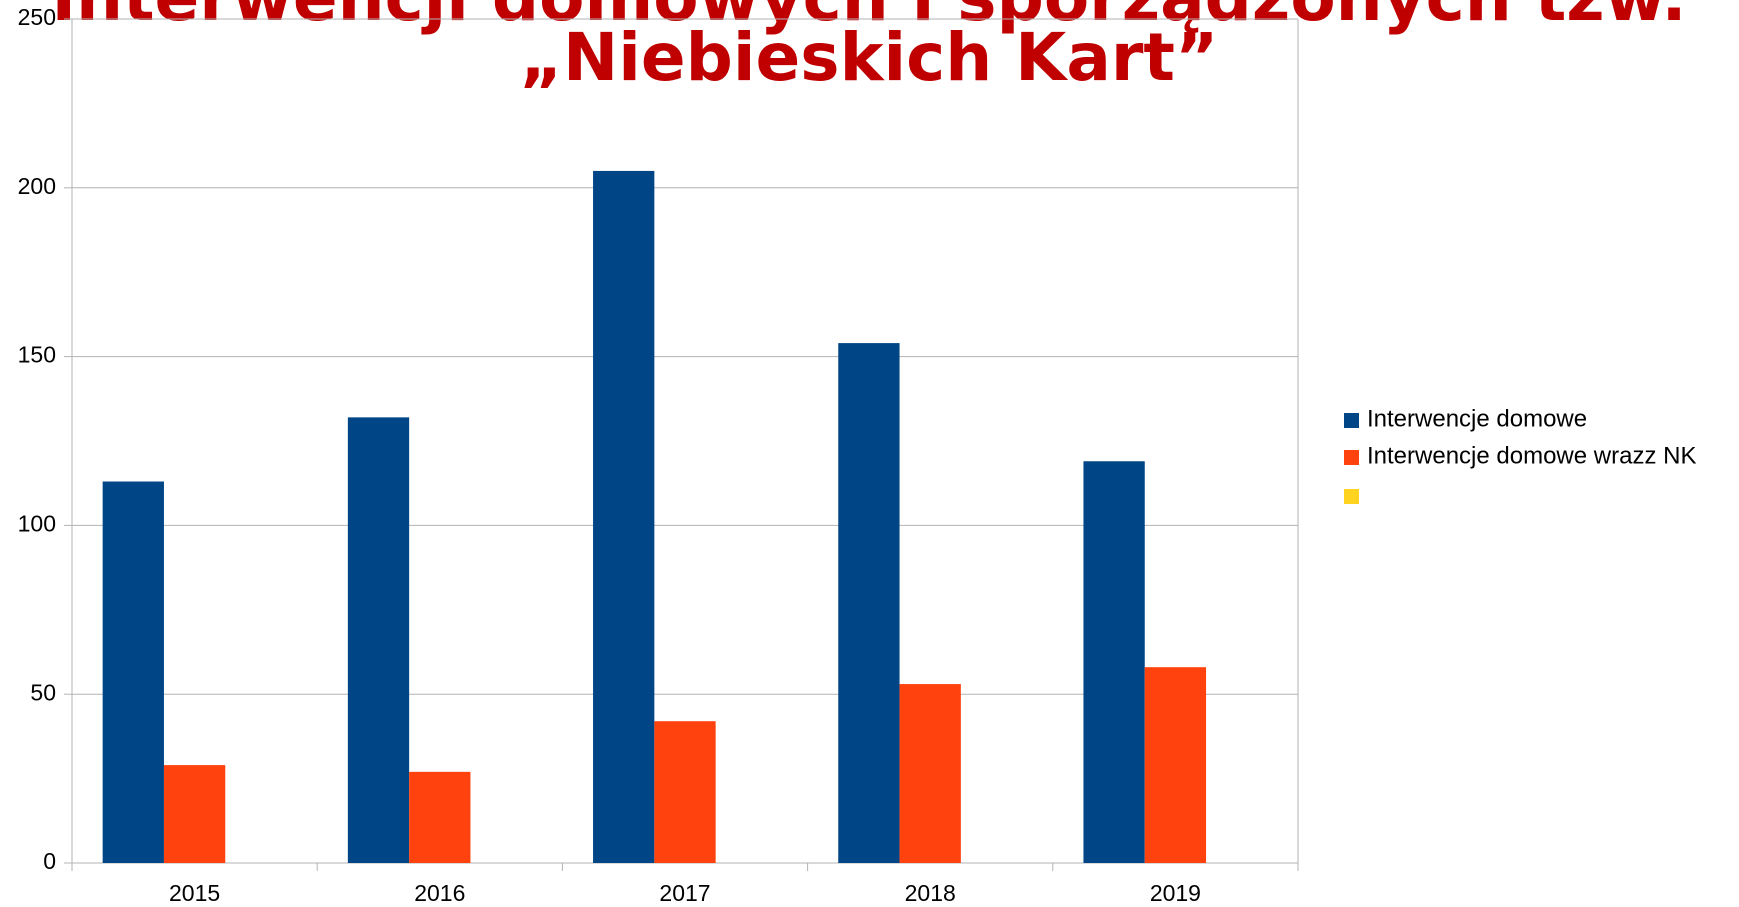 The height and width of the screenshot is (907, 1739). I want to click on legend-label: Interwencje domowe, so click(1477, 418).